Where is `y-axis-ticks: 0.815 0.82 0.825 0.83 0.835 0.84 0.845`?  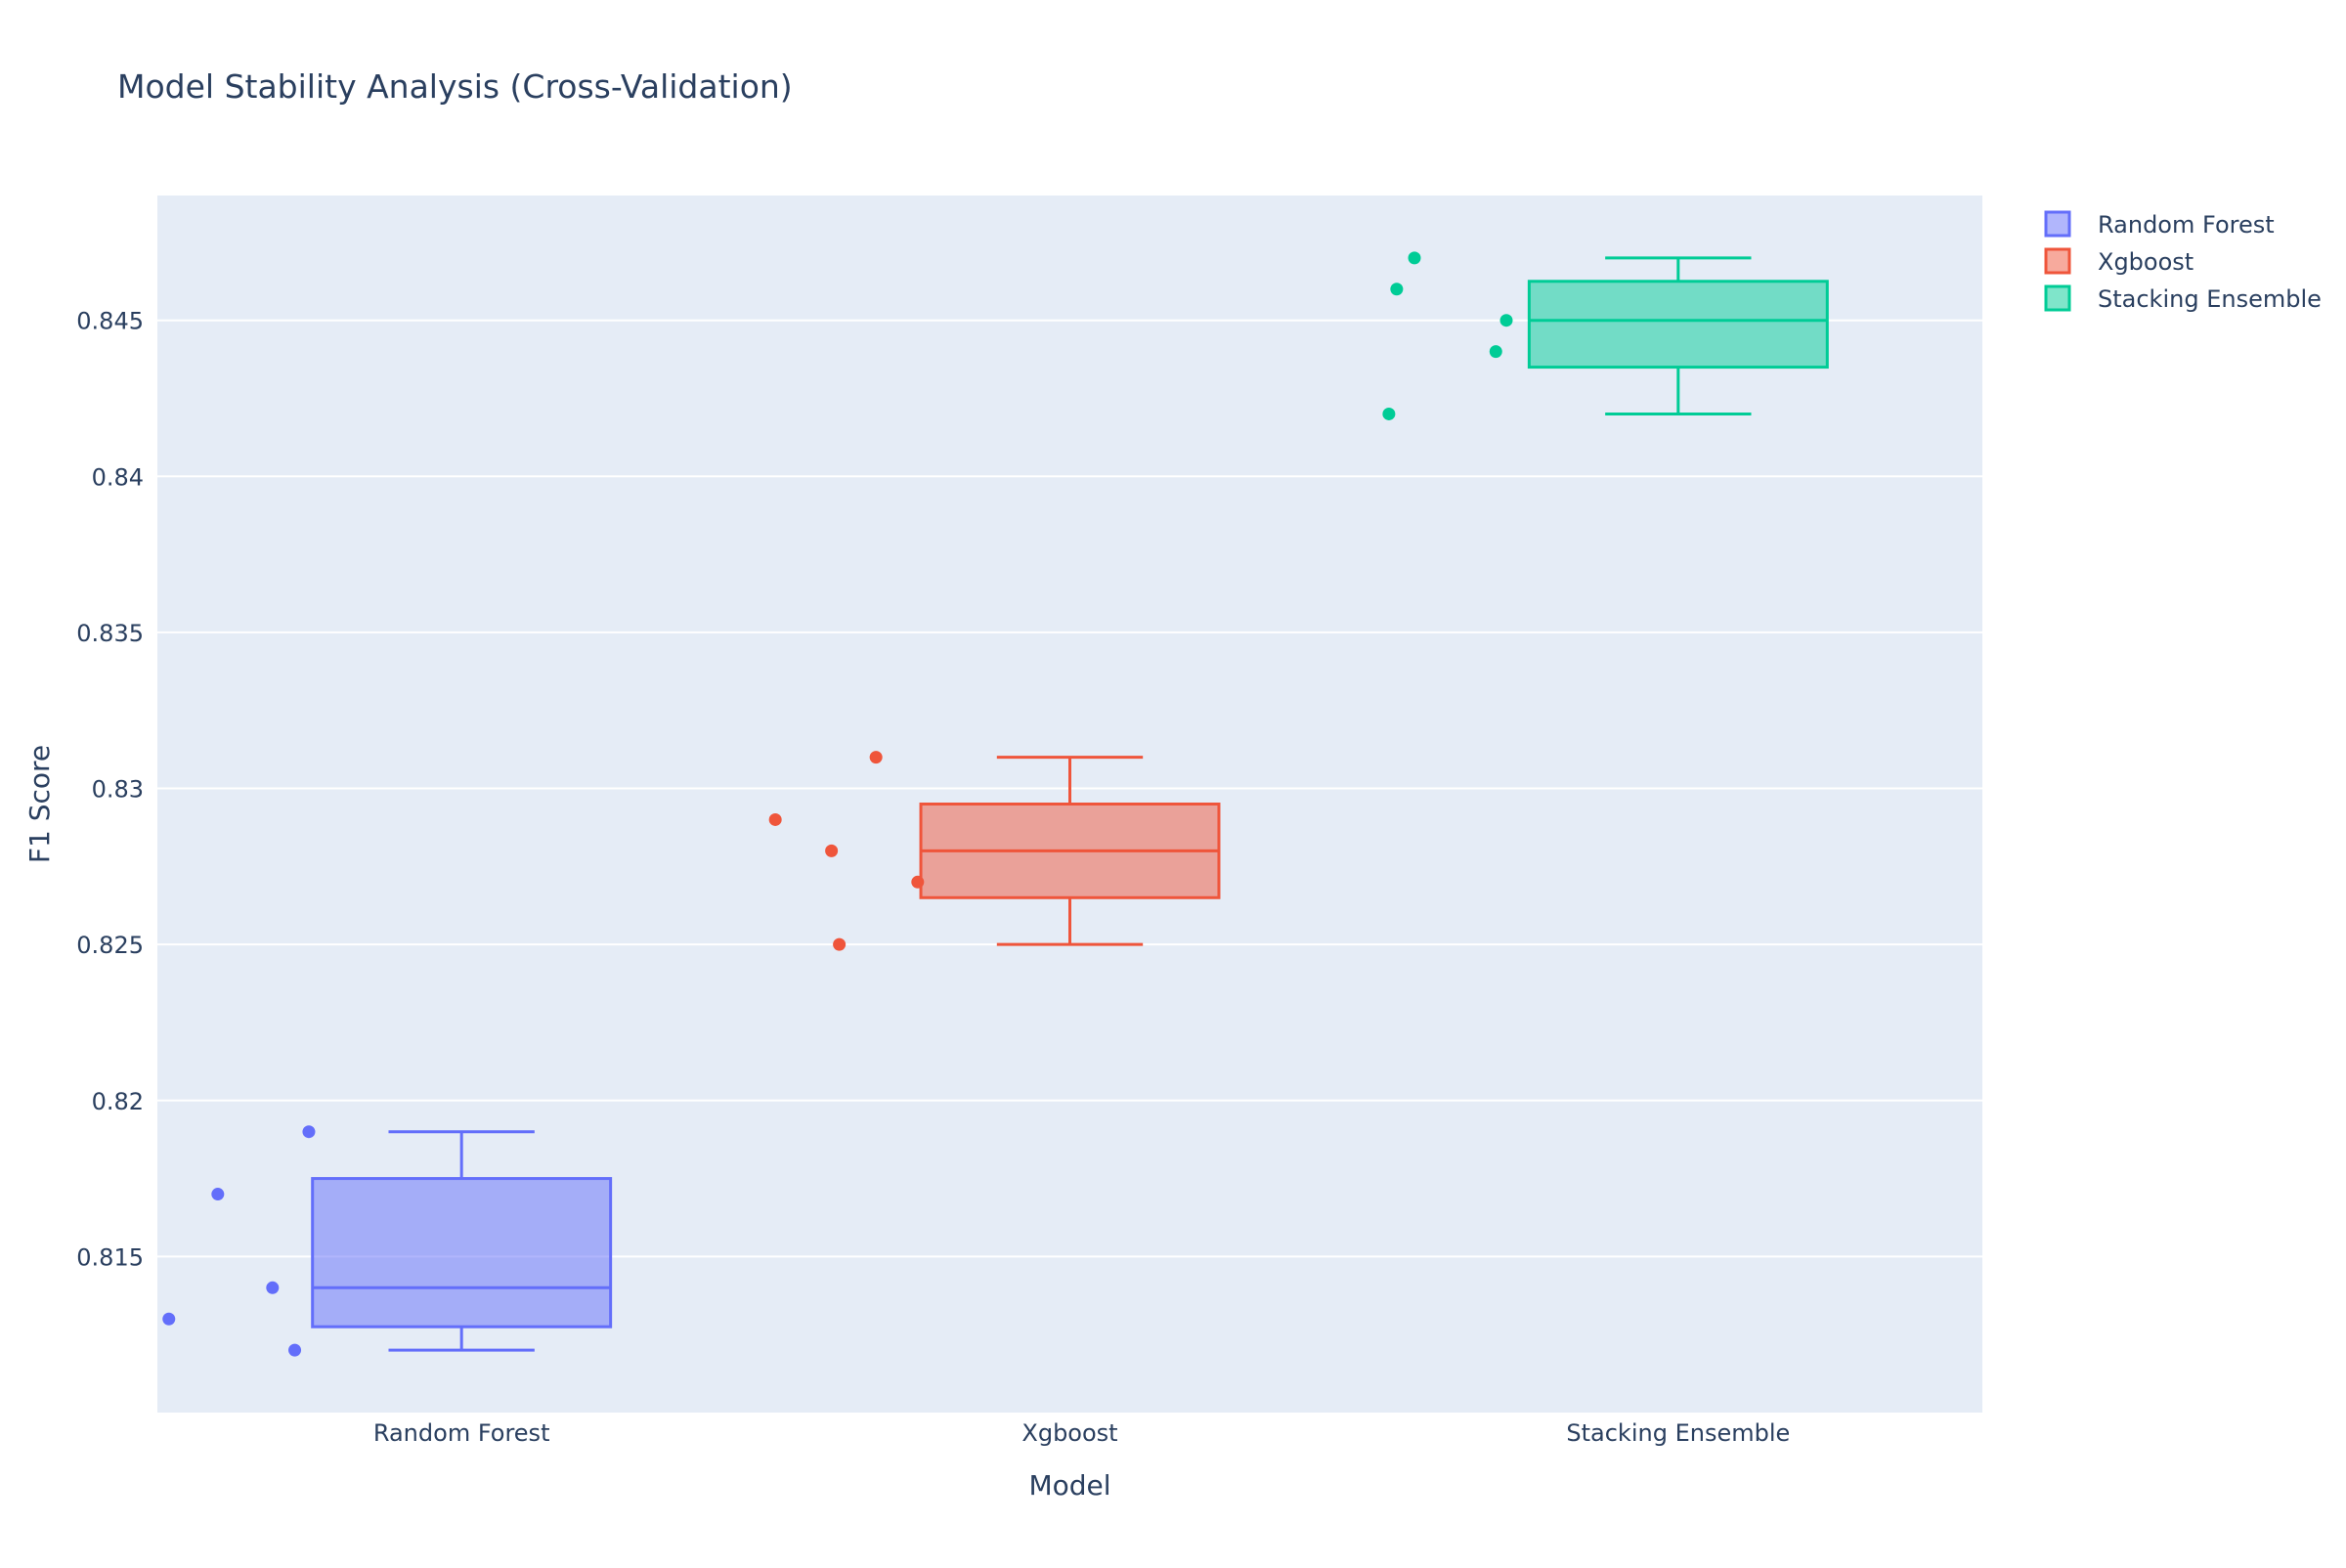
y-axis-ticks: 0.815 0.82 0.825 0.83 0.835 0.84 0.845 is located at coordinates (110, 790).